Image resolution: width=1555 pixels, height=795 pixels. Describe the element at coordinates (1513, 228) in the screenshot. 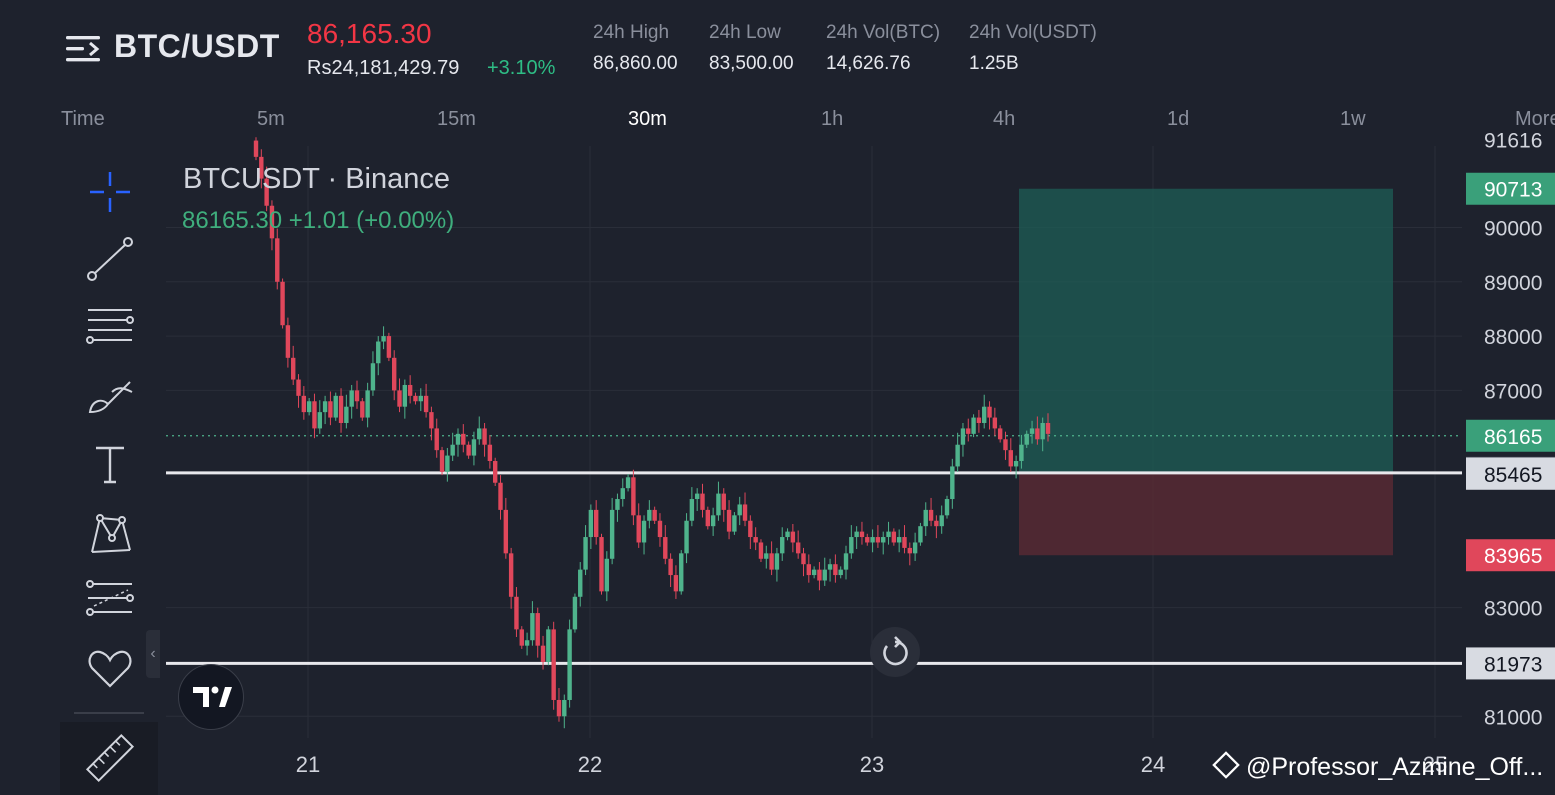

I see `y-tick-label: 90000` at that location.